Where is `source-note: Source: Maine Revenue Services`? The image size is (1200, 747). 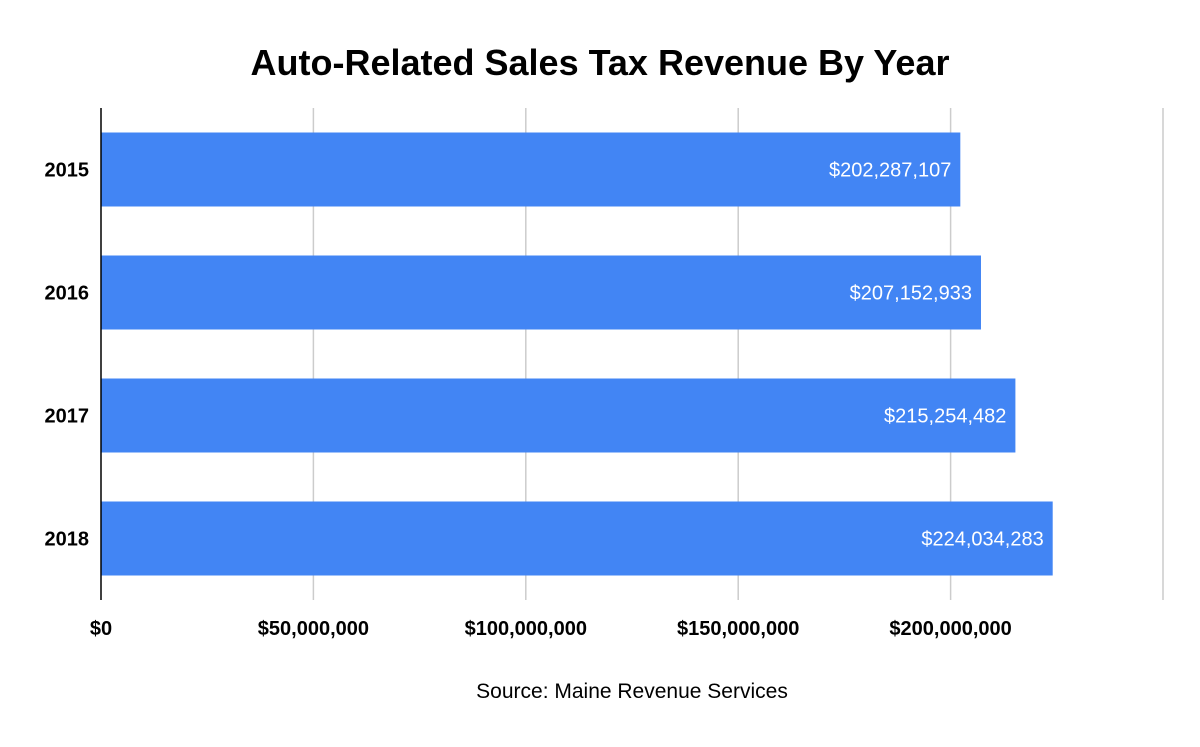
source-note: Source: Maine Revenue Services is located at coordinates (632, 691).